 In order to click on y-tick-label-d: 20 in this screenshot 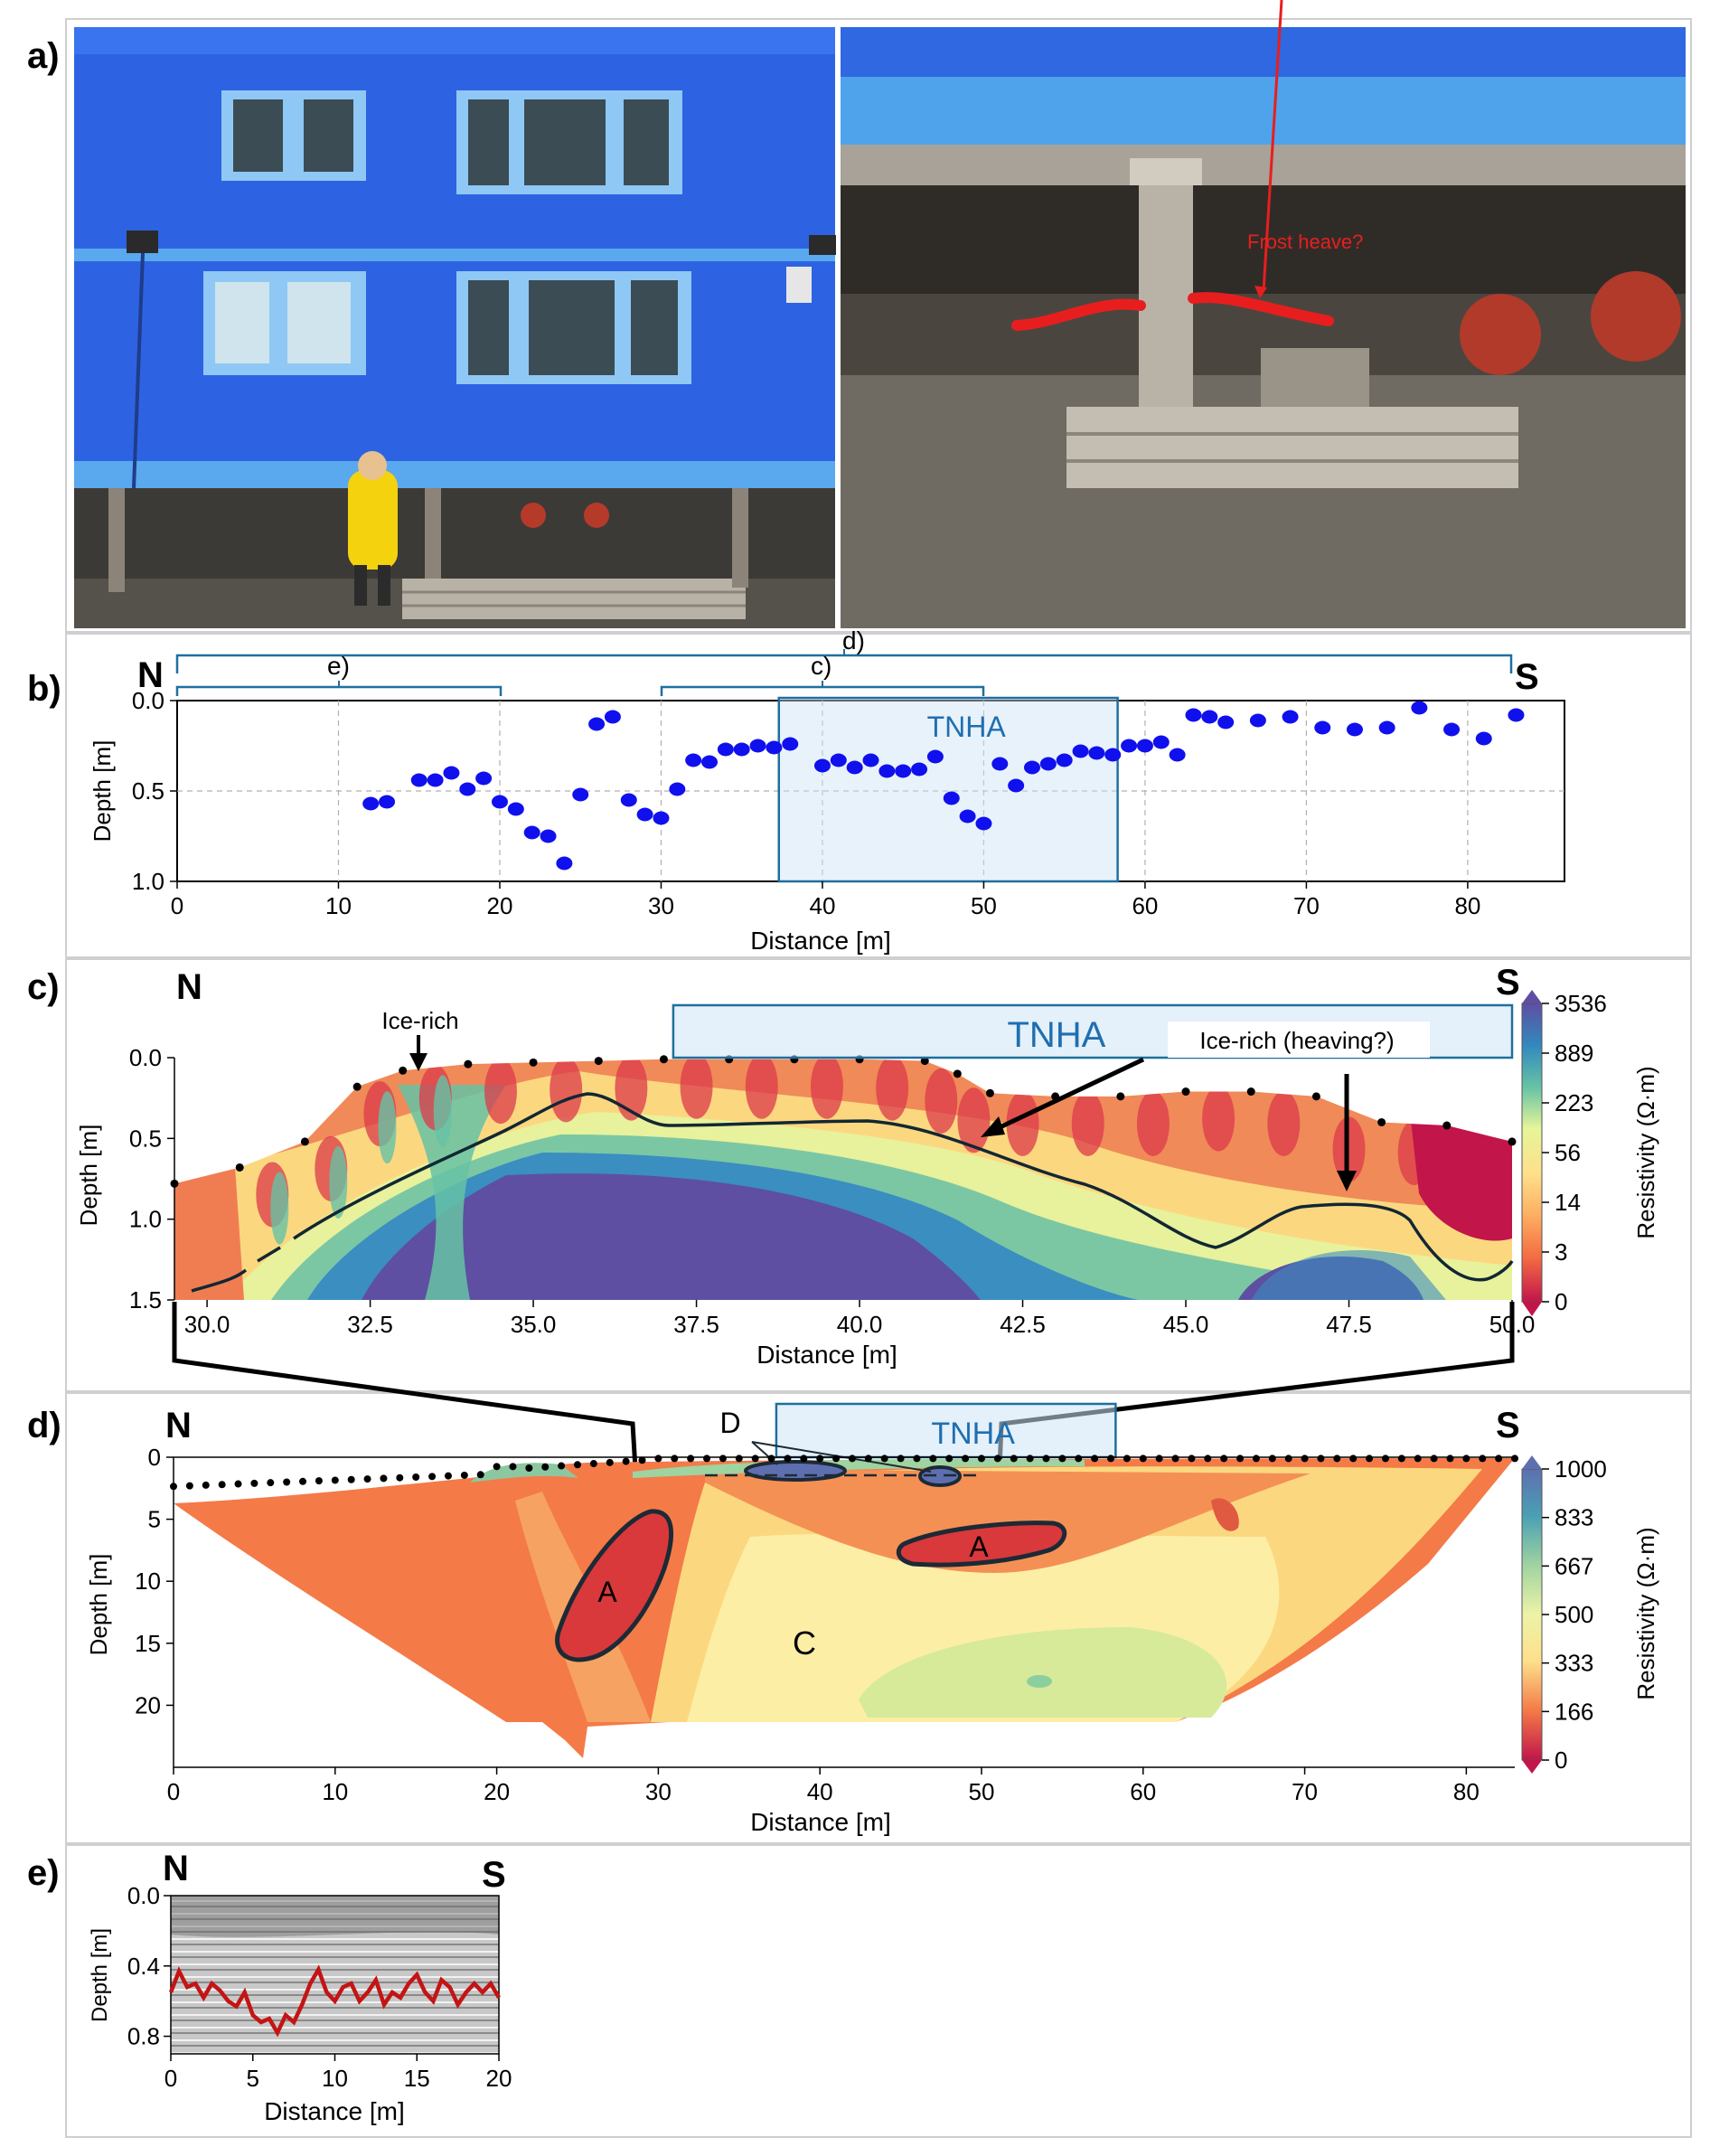, I will do `click(148, 1704)`.